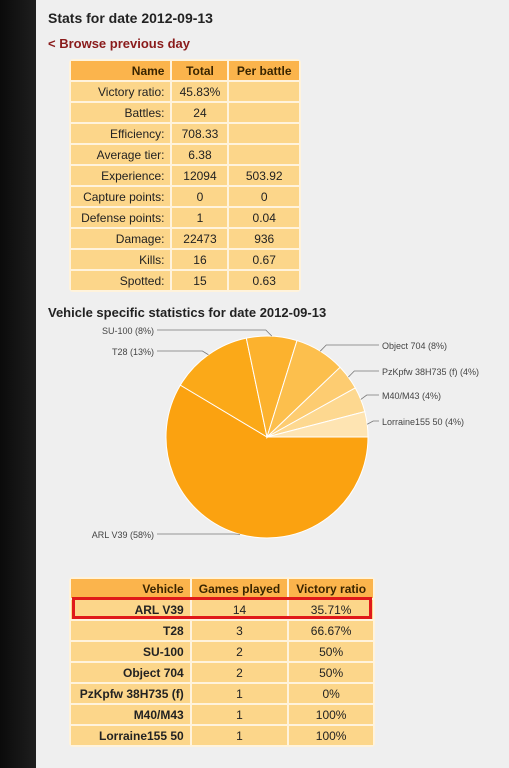  I want to click on page-title: Stats for date 2012-09-13, so click(130, 18).